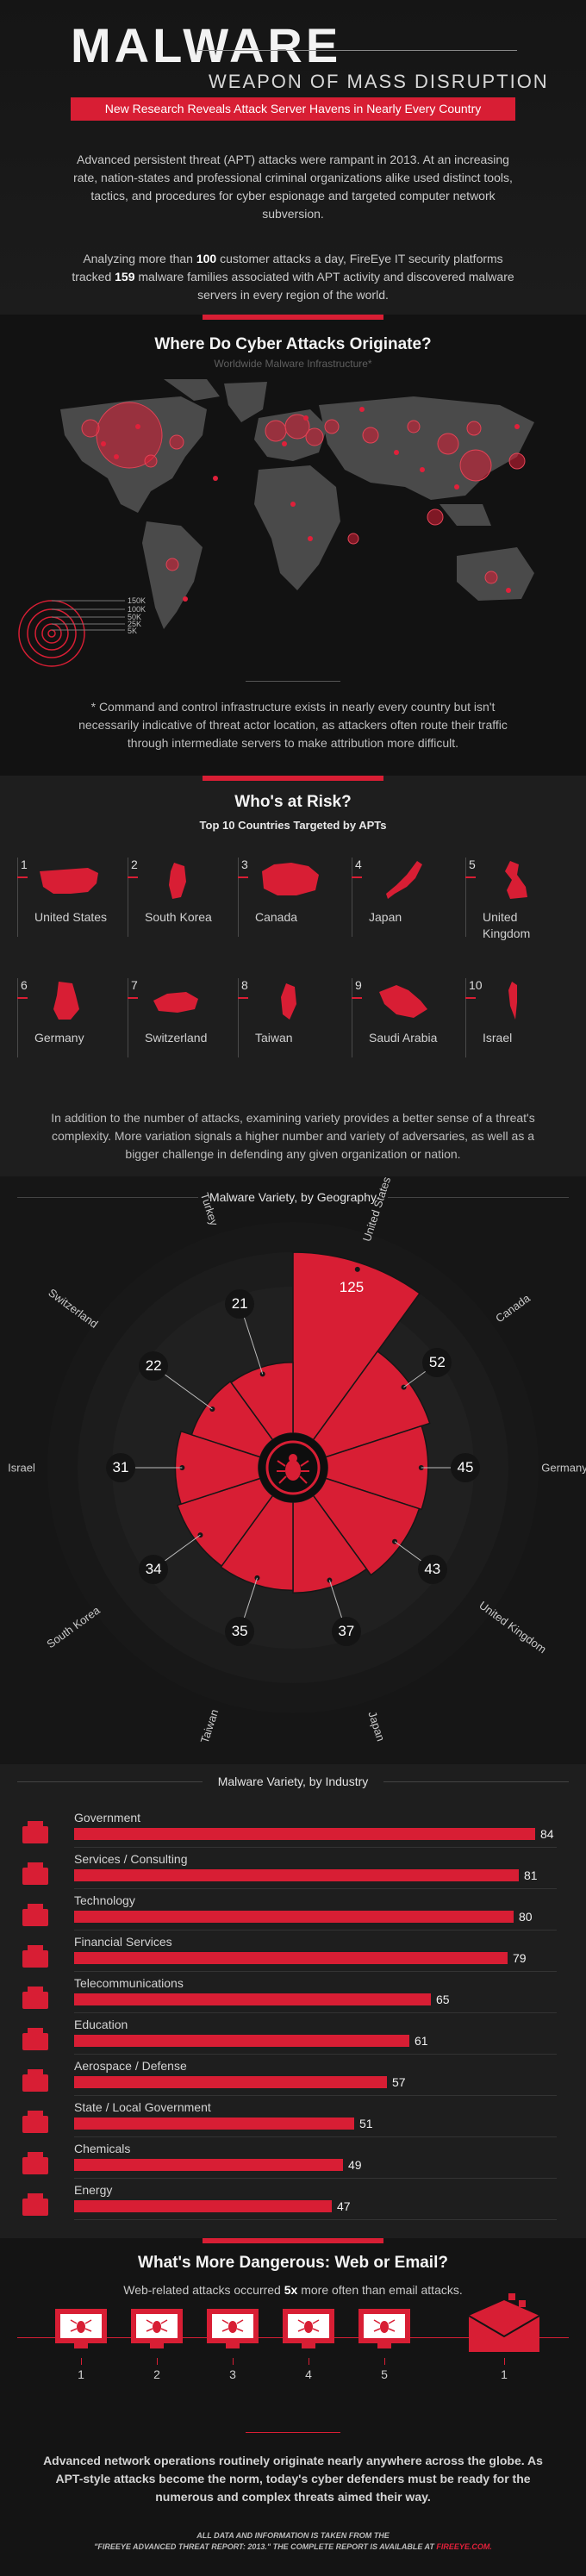  I want to click on web-count: 3, so click(232, 2374).